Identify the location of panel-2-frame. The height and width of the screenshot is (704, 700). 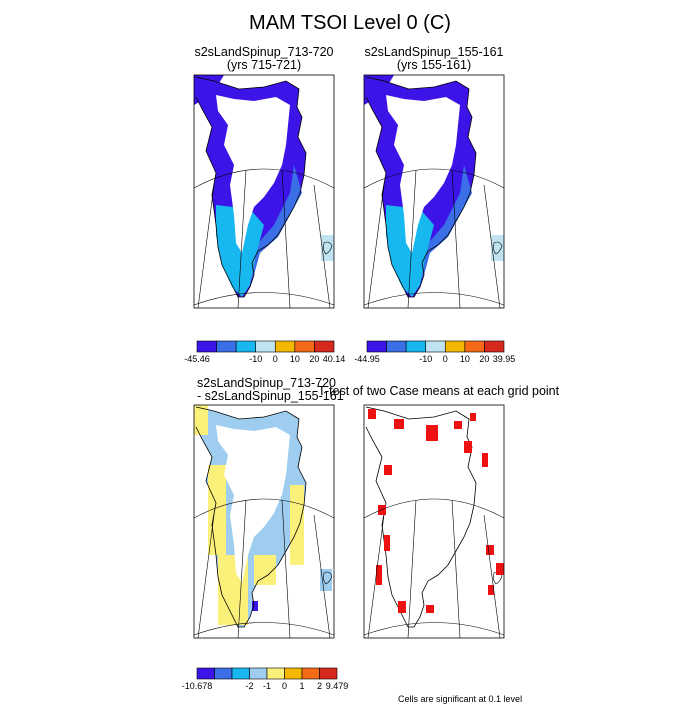
(434, 191).